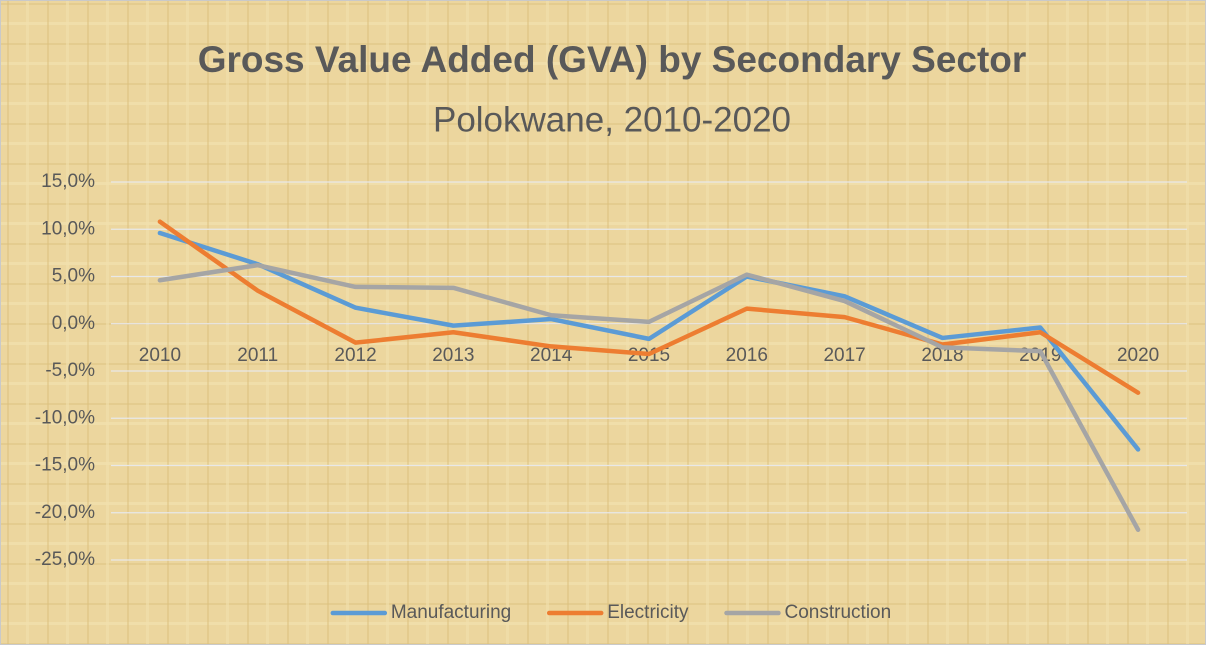  I want to click on y-tick-label: -25,0%, so click(65, 559).